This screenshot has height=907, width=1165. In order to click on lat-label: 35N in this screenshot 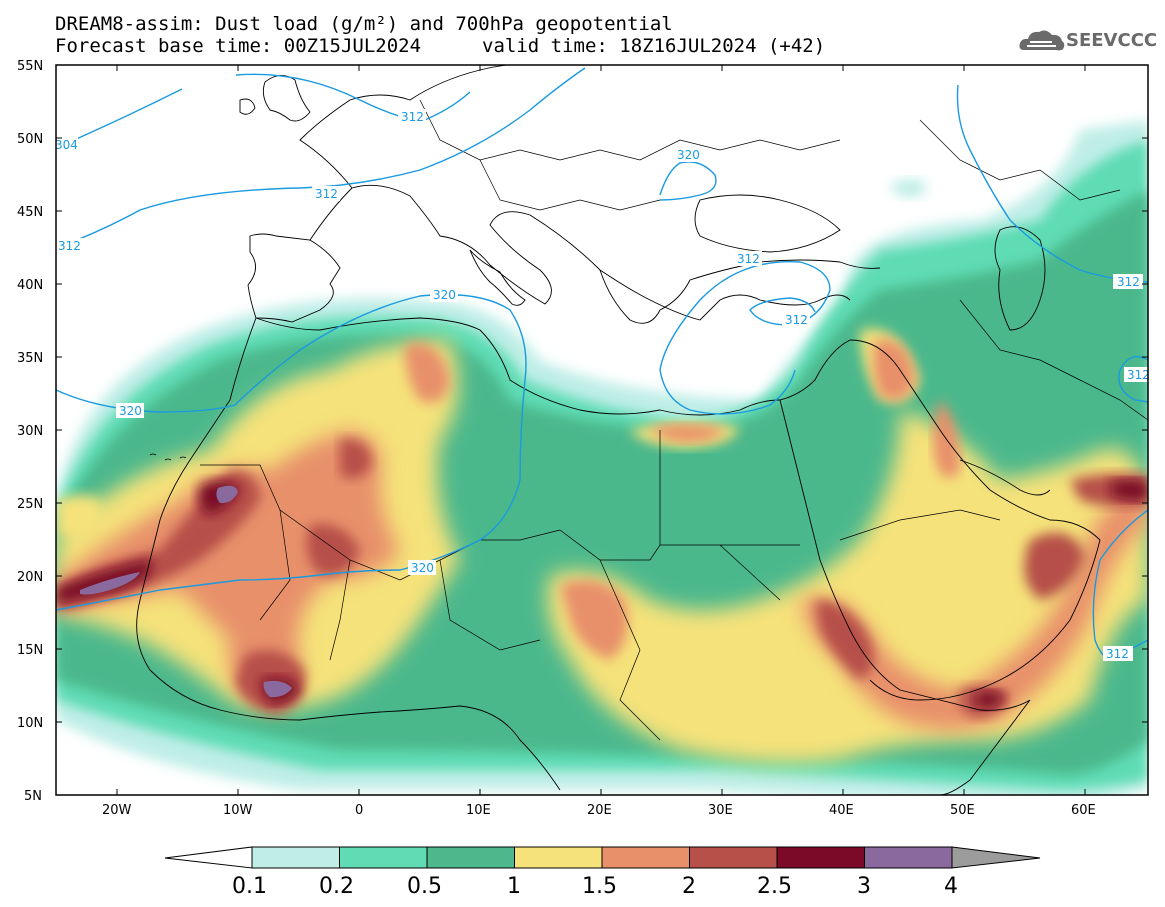, I will do `click(30, 358)`.